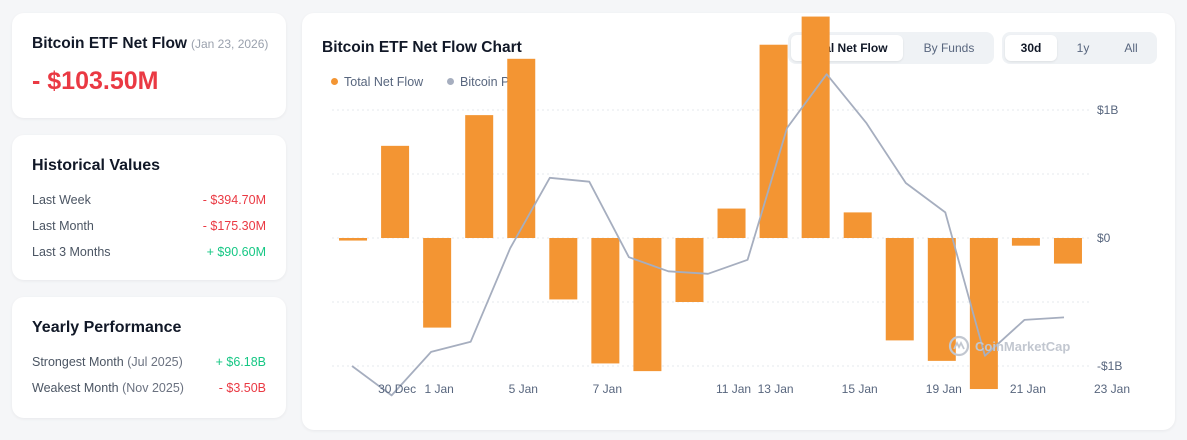 The image size is (1187, 440). I want to click on tab-by-funds: By Funds, so click(949, 48).